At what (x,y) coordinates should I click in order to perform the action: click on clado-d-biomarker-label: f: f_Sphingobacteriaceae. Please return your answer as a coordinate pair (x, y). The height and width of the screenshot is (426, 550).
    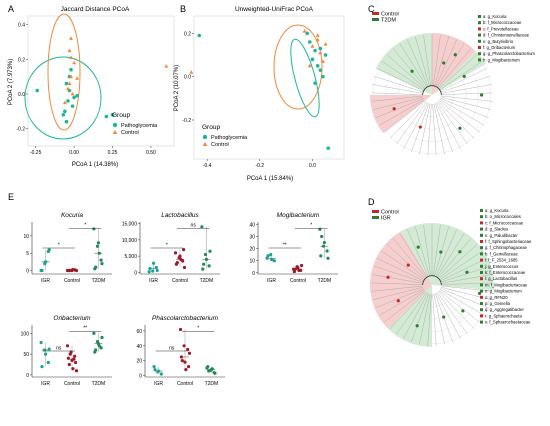
    Looking at the image, I should click on (508, 241).